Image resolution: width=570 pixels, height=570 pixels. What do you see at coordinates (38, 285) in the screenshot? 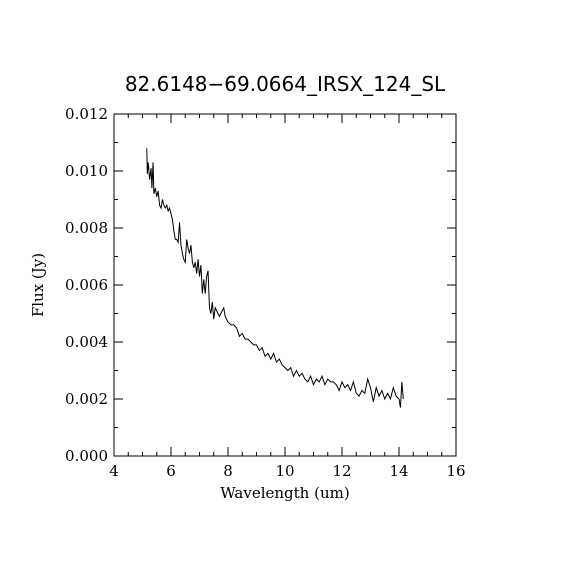
I see `y-axis-label: Flux (Jy)` at bounding box center [38, 285].